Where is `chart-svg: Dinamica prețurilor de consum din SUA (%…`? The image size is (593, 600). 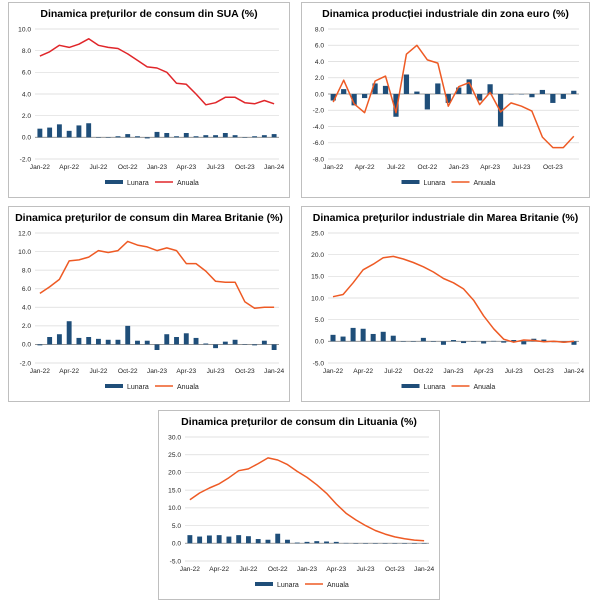 chart-svg: Dinamica prețurilor de consum din SUA (%… is located at coordinates (151, 97).